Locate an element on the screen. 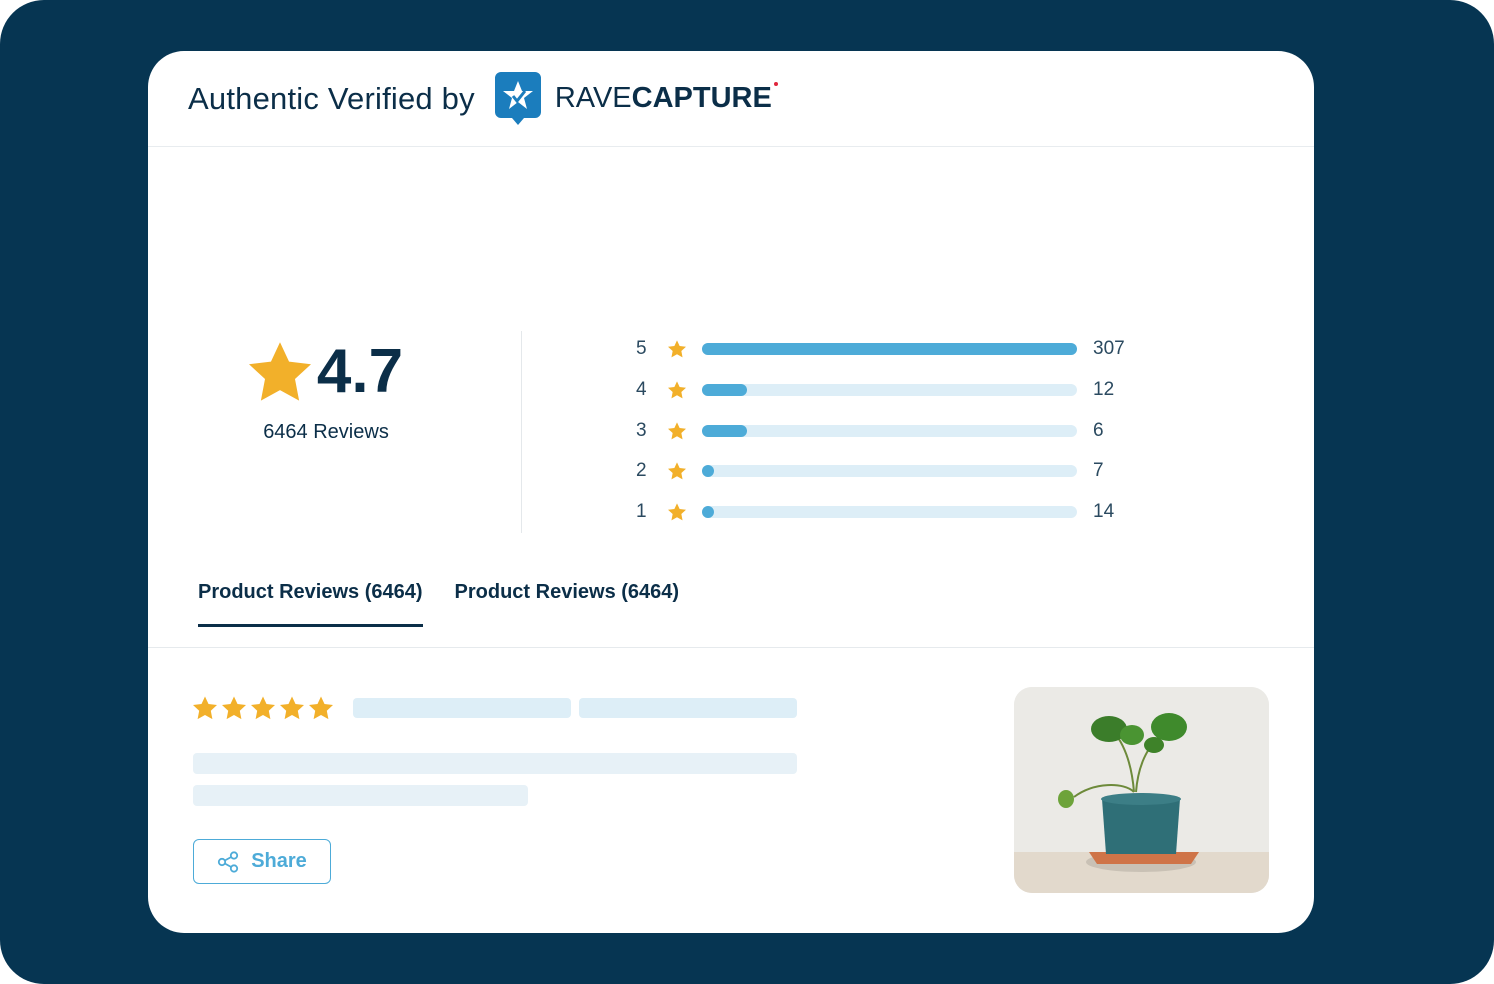  star-level: 3 is located at coordinates (641, 430).